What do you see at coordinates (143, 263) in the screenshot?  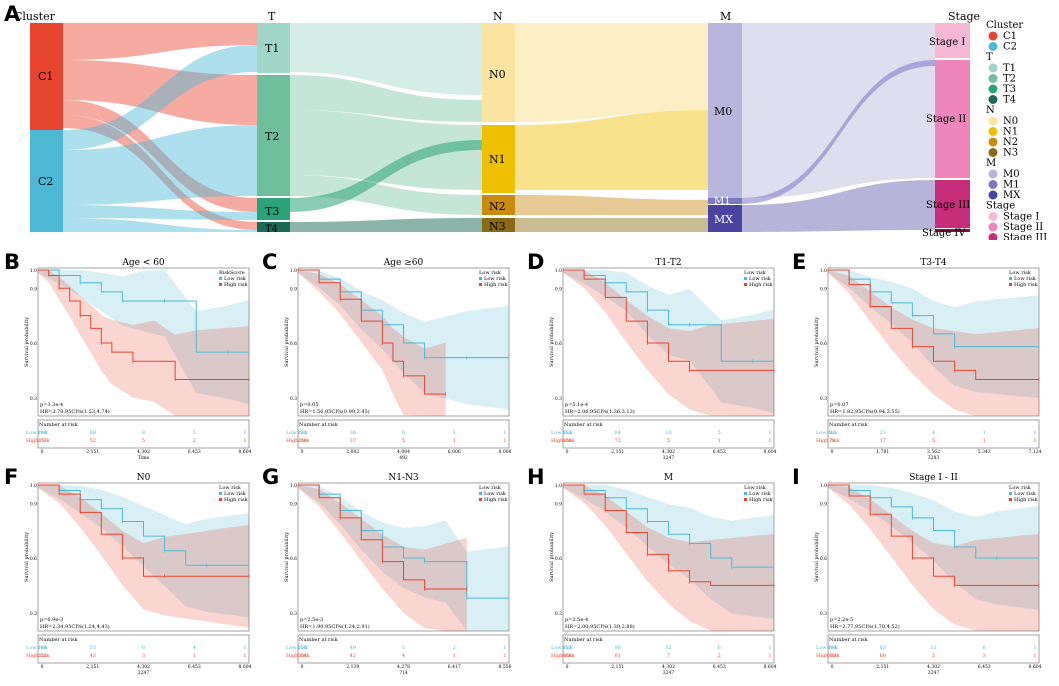 I see `km-title: Age < 60` at bounding box center [143, 263].